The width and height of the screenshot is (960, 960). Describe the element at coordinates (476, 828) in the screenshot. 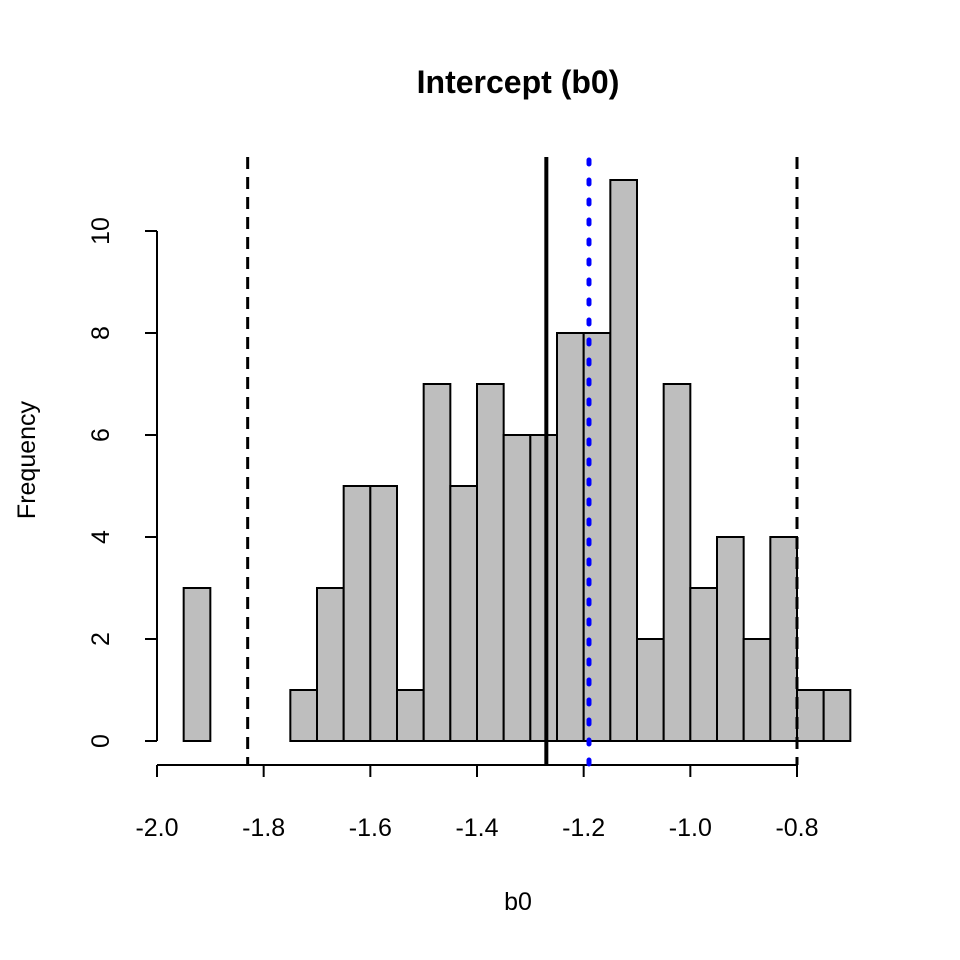

I see `x-tick-label: -1.4` at that location.